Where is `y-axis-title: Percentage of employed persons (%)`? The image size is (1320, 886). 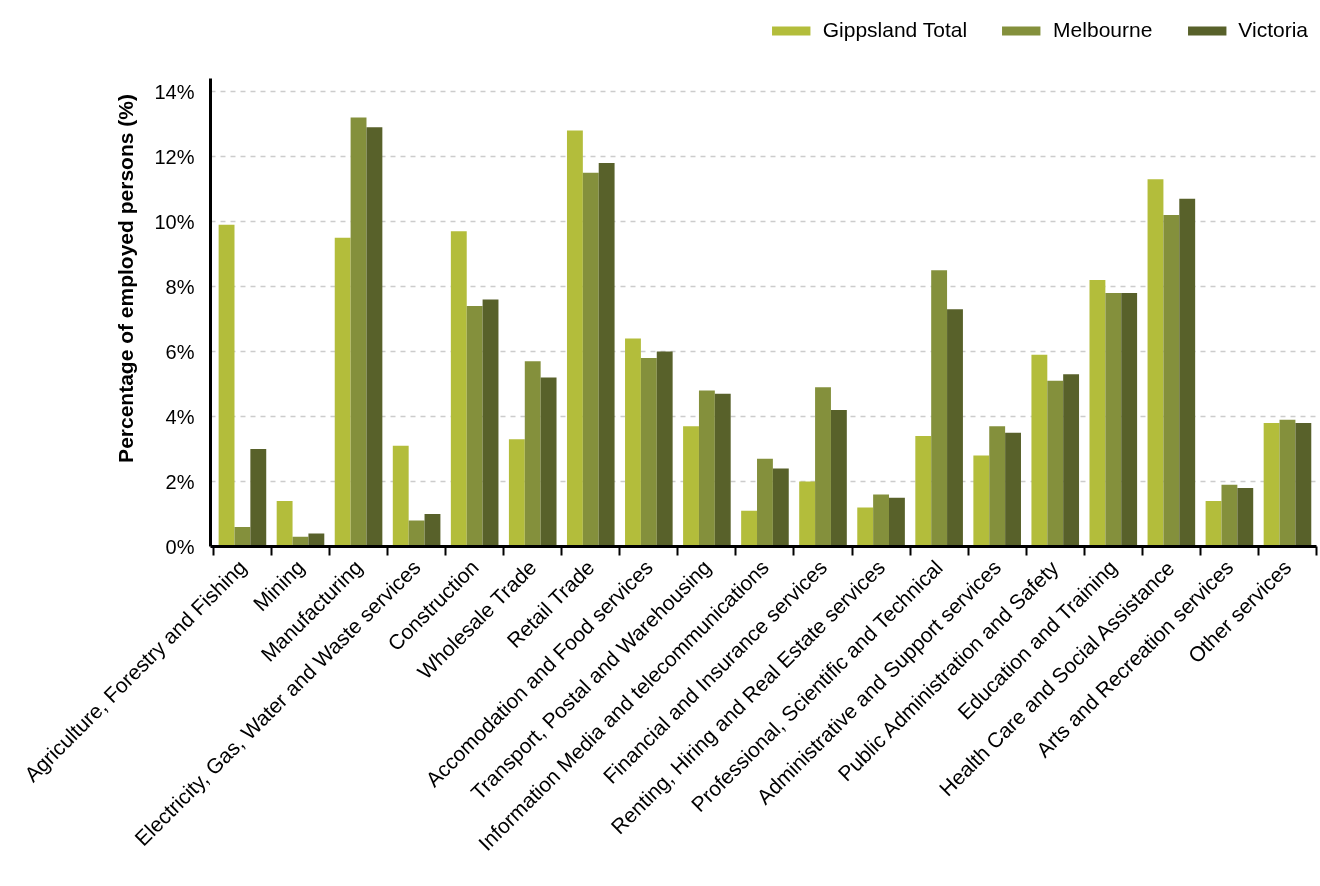 y-axis-title: Percentage of employed persons (%) is located at coordinates (126, 278).